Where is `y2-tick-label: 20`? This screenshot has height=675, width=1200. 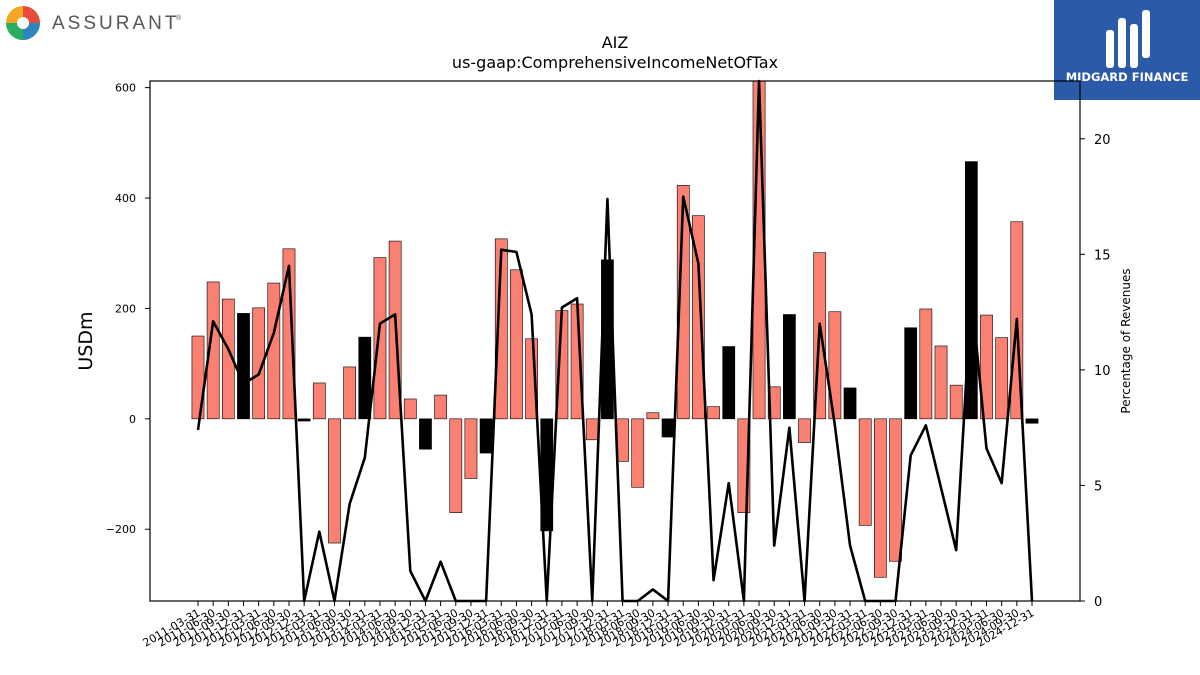
y2-tick-label: 20 is located at coordinates (1102, 140).